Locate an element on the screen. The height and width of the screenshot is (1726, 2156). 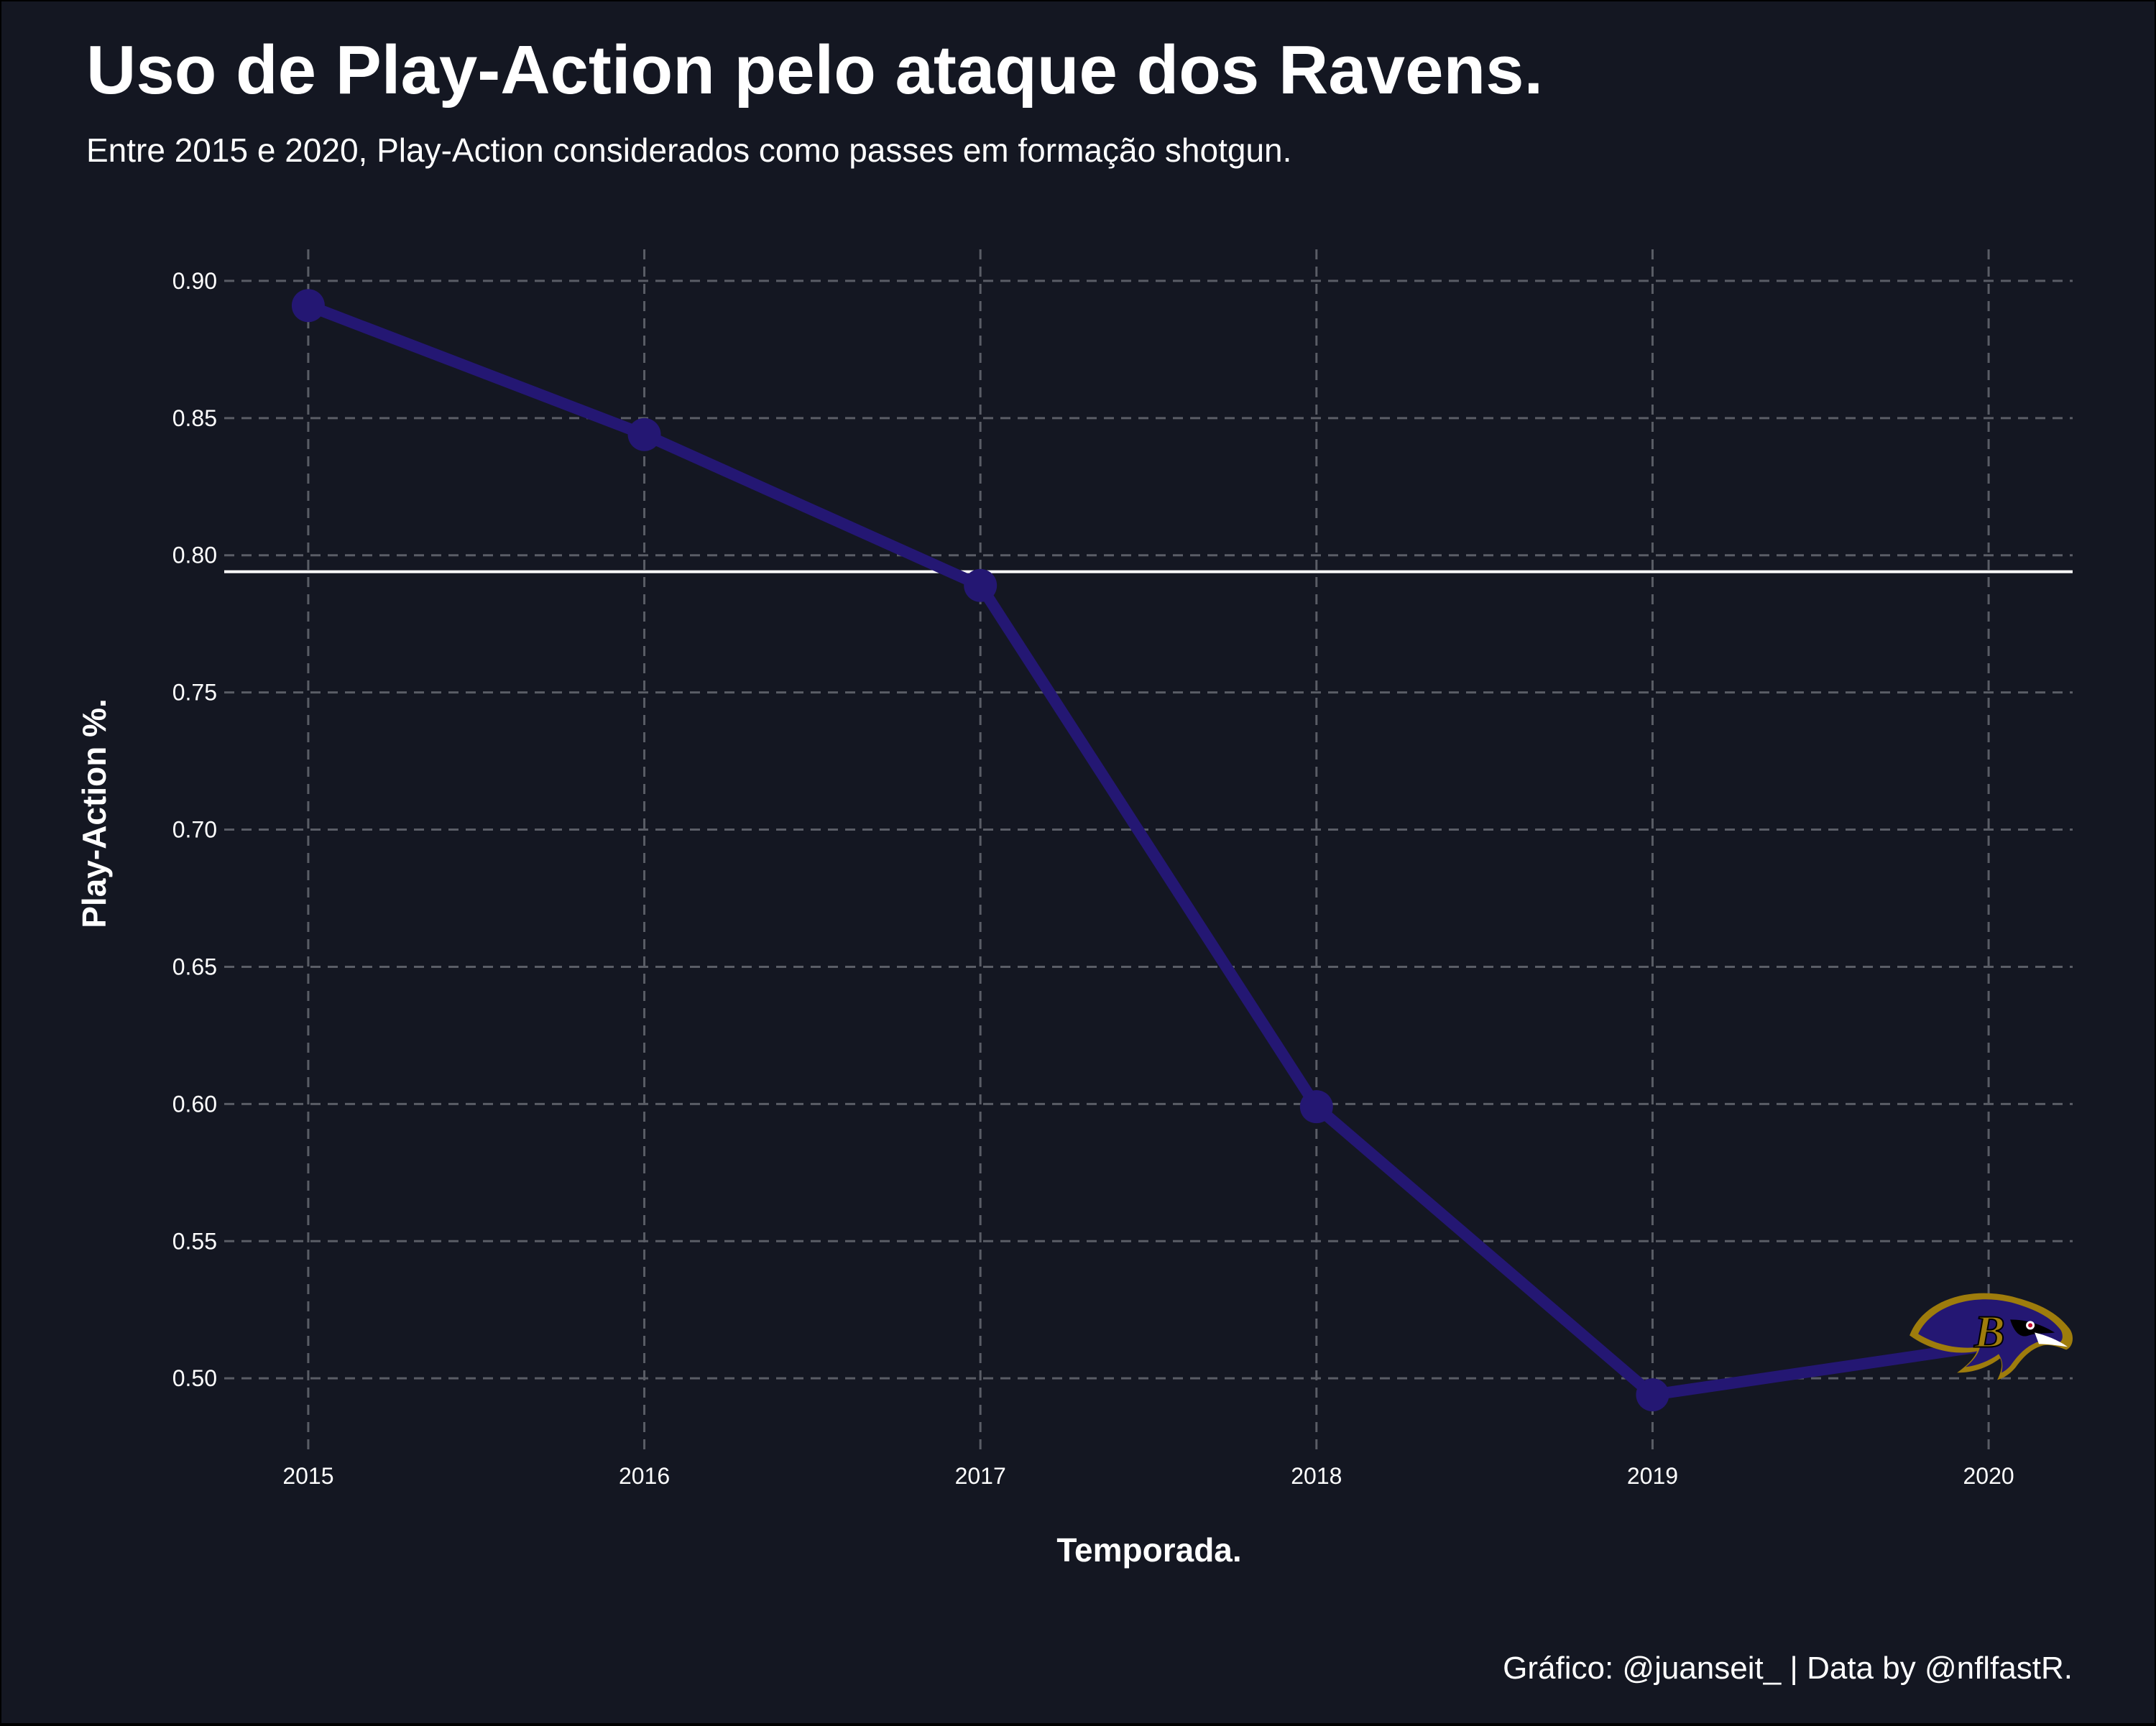
y-axis-ticks: 0.50 0.55 0.60 0.65 0.70 0.75 0.80 0.85 0.90 is located at coordinates (194, 829).